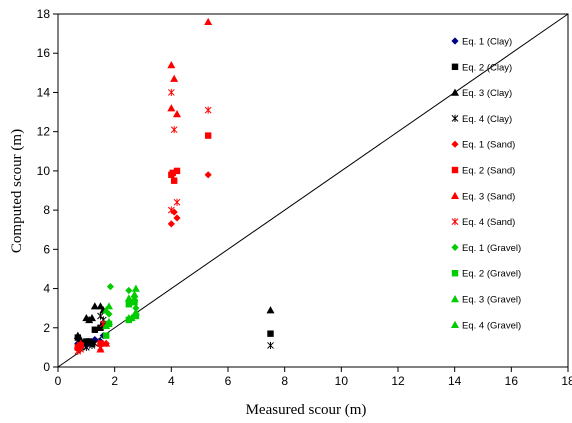 The width and height of the screenshot is (572, 423). What do you see at coordinates (455, 381) in the screenshot?
I see `x-tick-label: 14` at bounding box center [455, 381].